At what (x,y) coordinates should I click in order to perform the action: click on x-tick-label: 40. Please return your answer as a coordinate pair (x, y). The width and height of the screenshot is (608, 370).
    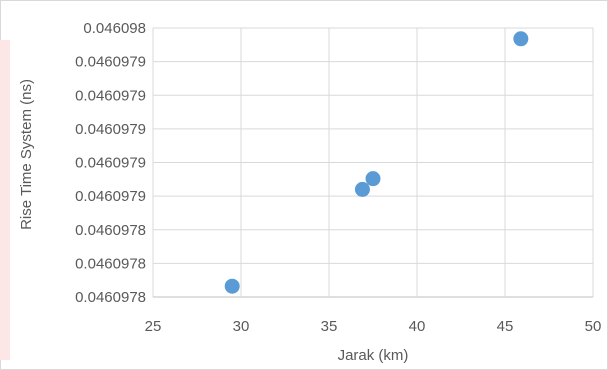
    Looking at the image, I should click on (417, 326).